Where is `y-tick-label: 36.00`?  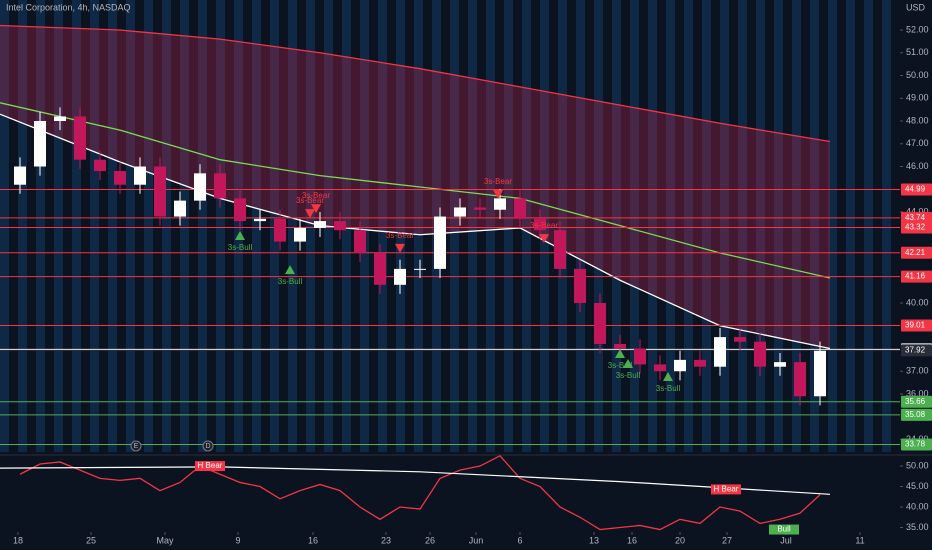 y-tick-label: 36.00 is located at coordinates (917, 393).